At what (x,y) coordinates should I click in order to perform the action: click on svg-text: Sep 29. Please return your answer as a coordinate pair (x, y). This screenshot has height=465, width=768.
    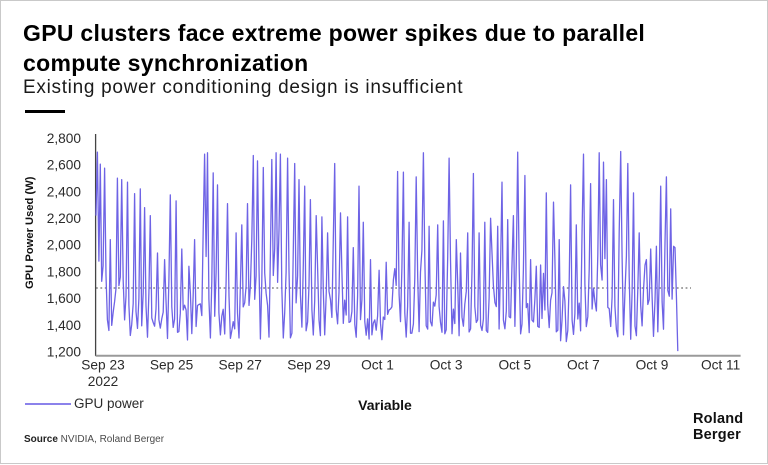
    Looking at the image, I should click on (308, 365).